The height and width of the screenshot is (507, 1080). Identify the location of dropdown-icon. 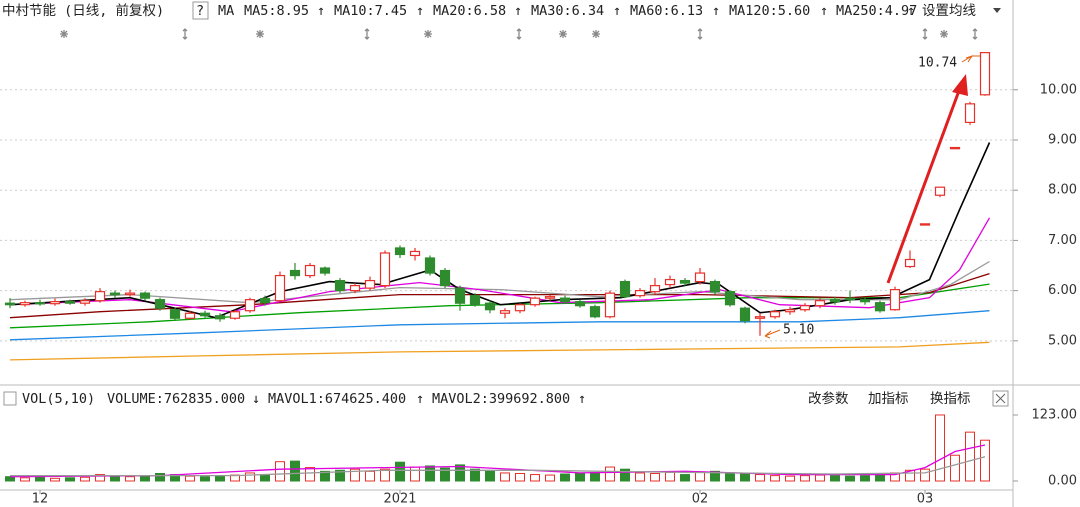
(997, 10).